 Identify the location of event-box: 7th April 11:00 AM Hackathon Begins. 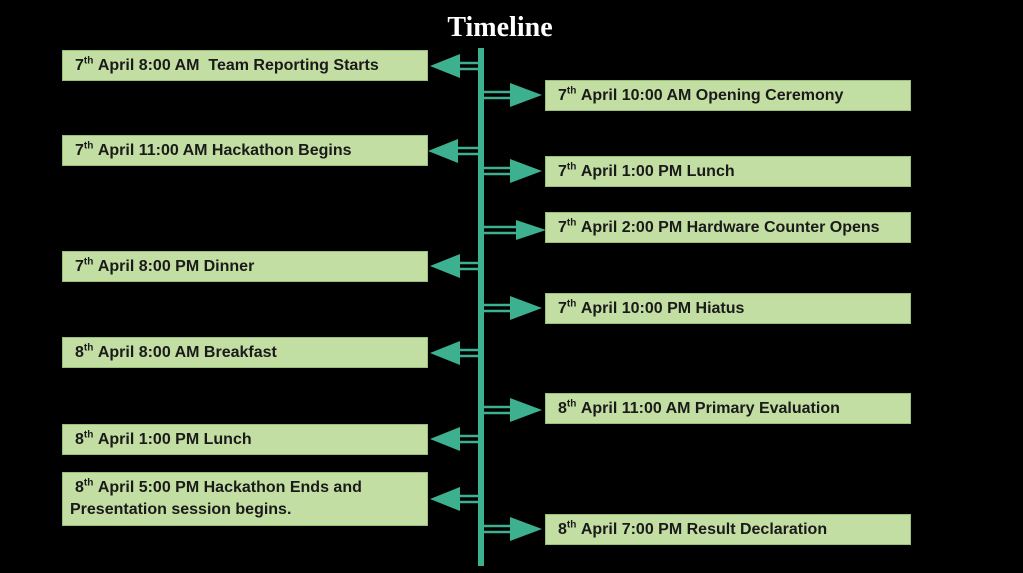
(245, 150).